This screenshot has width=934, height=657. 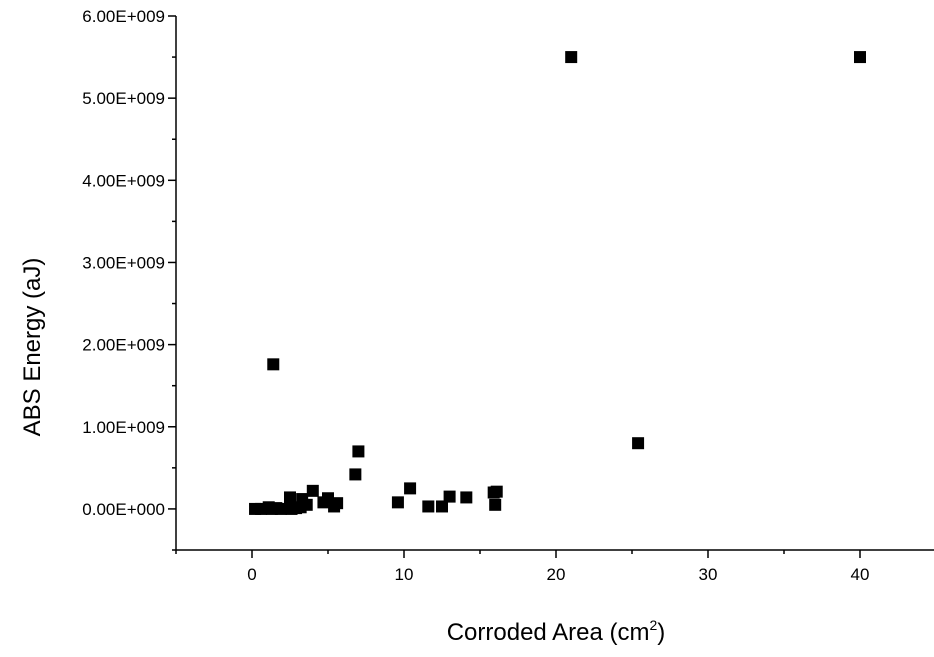 I want to click on x-tick-label: 40, so click(x=860, y=574).